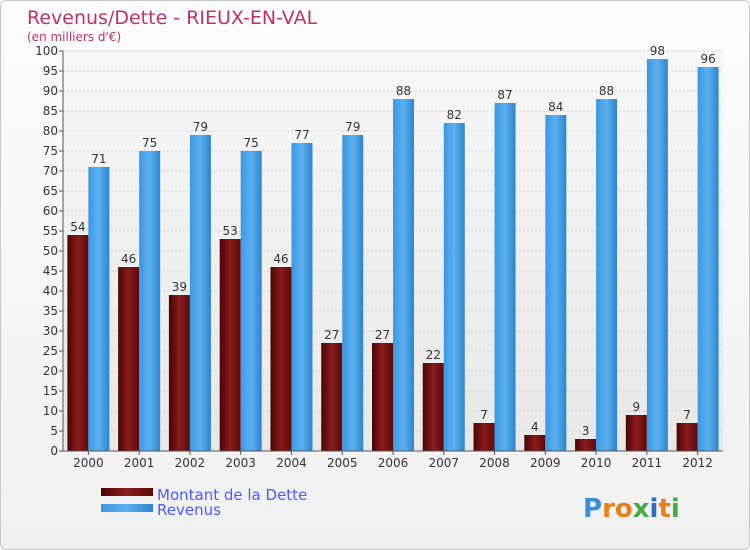 Image resolution: width=750 pixels, height=550 pixels. I want to click on y-tick-label: 25, so click(50, 351).